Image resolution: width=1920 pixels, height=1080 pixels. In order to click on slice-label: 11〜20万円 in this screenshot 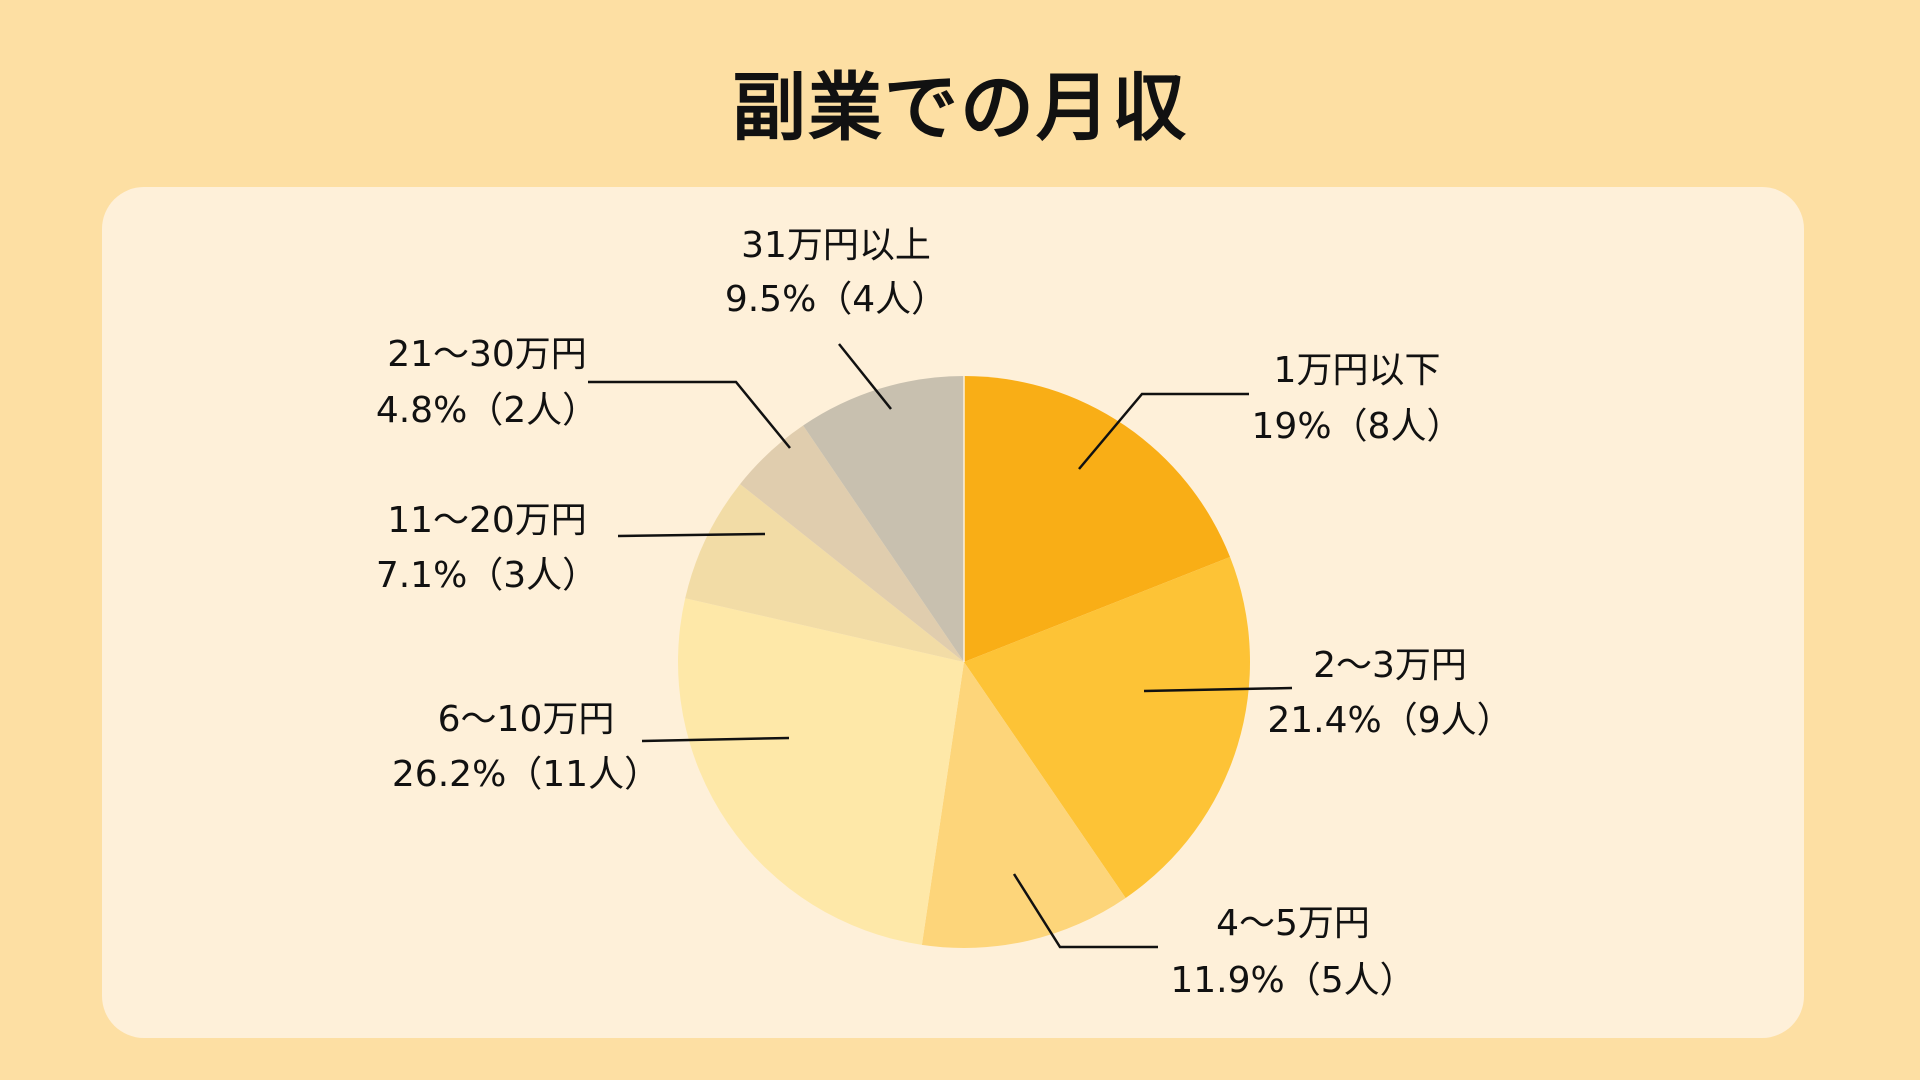, I will do `click(487, 520)`.